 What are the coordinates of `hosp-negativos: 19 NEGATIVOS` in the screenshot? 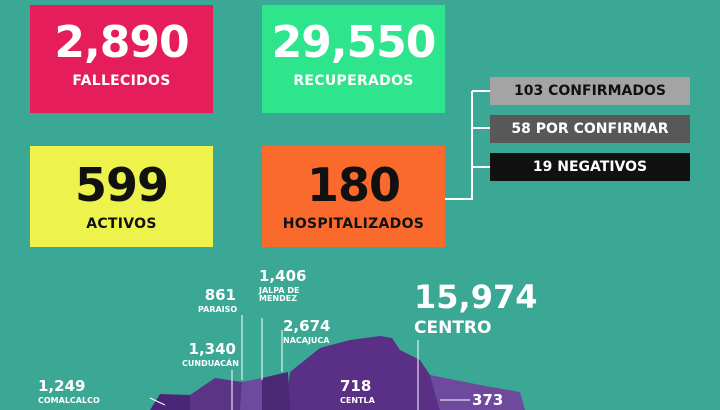 It's located at (590, 167).